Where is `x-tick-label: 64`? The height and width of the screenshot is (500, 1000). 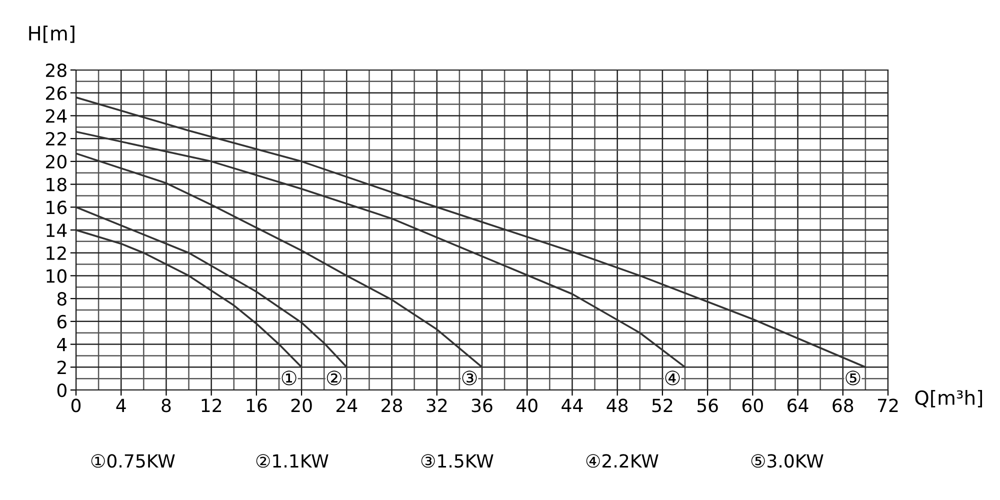
x-tick-label: 64 is located at coordinates (798, 405).